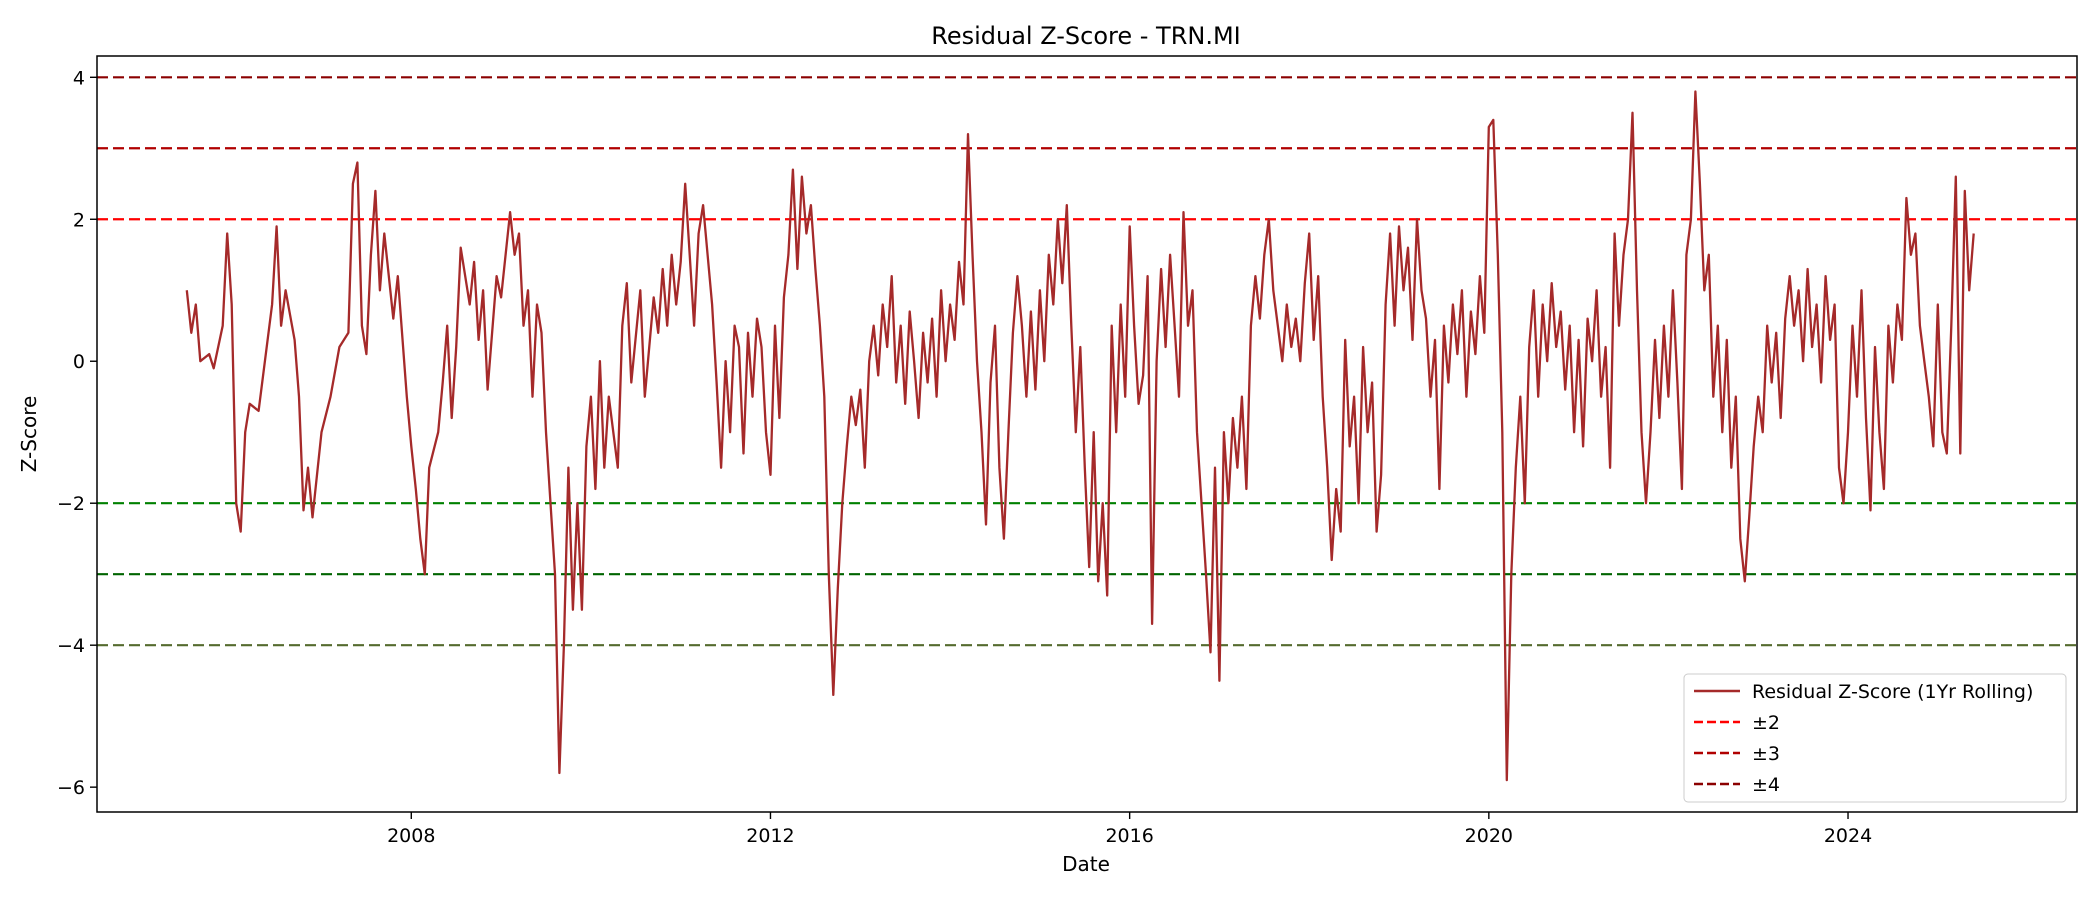 The image size is (2100, 900). I want to click on y-tick-label-5: −6, so click(71, 788).